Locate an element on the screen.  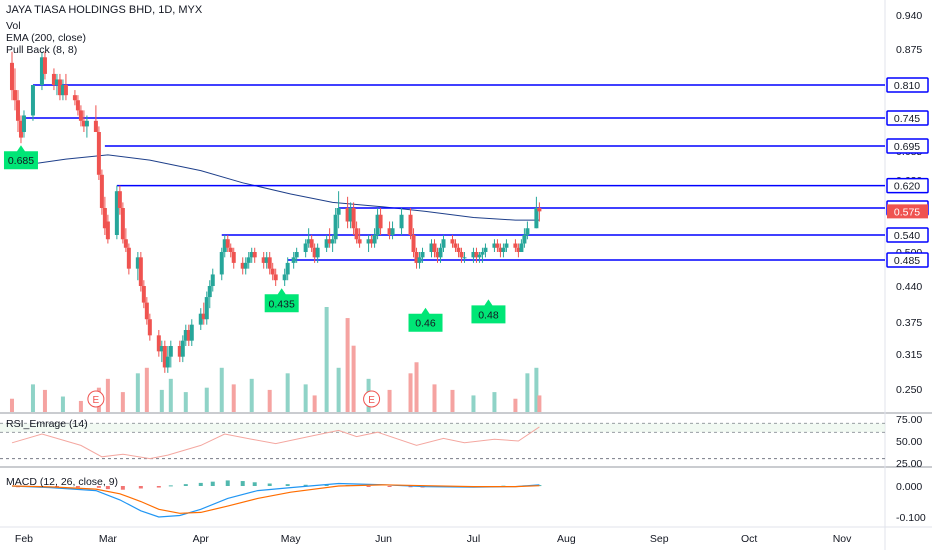
time-tick-label: Apr is located at coordinates (201, 539).